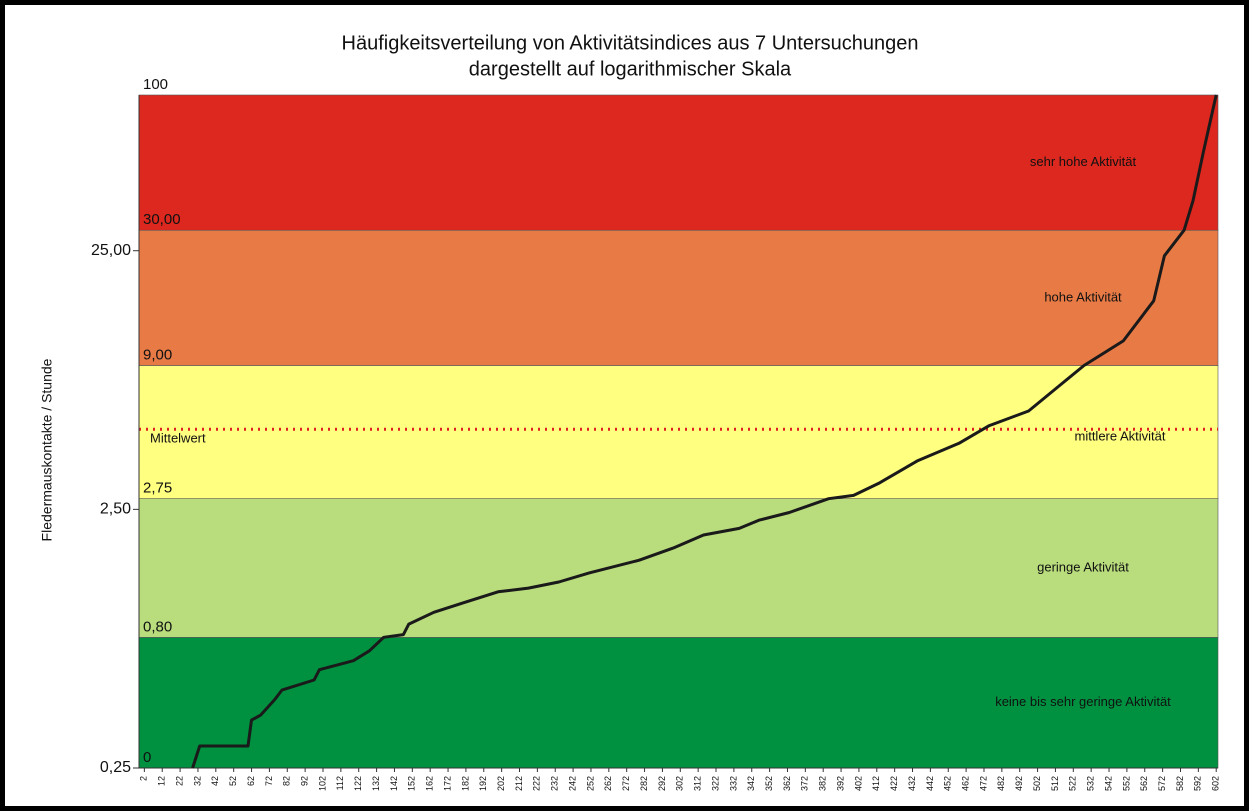 This screenshot has height=811, width=1249. Describe the element at coordinates (1108, 783) in the screenshot. I see `x-tick-label: 542` at that location.